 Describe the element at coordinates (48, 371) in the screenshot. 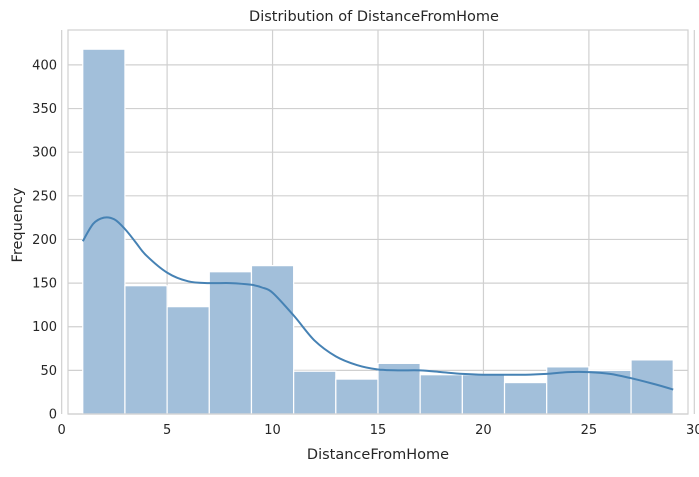

I see `y-tick-label: 50` at that location.